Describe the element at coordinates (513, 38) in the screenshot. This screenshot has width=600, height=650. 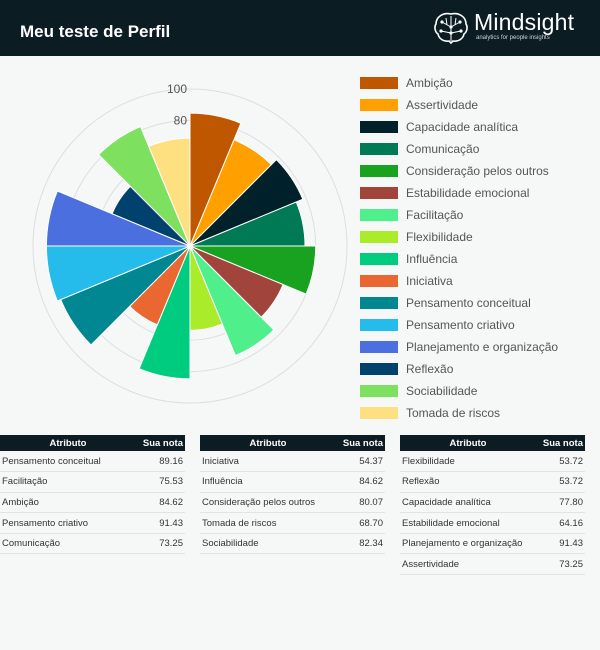
I see `logo-tagline: analytics for people insights` at that location.